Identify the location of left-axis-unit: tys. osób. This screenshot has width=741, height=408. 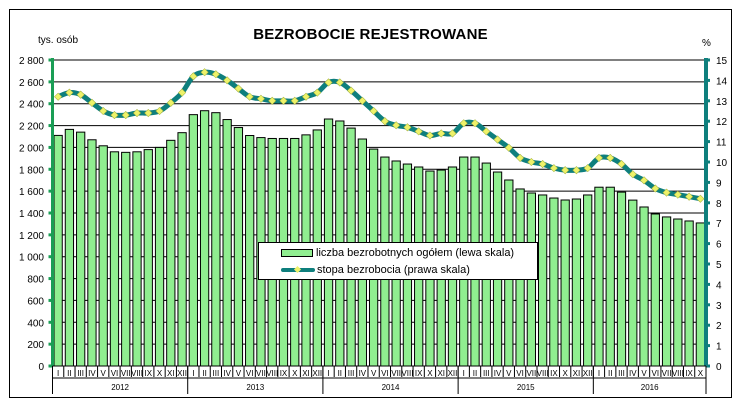
(58, 40).